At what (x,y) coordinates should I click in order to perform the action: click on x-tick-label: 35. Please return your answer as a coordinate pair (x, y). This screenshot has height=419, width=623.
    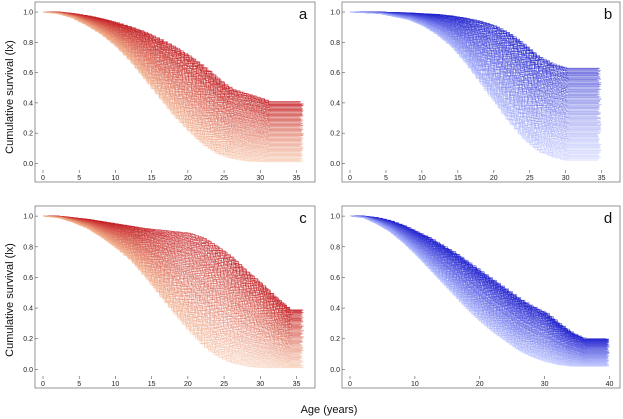
    Looking at the image, I should click on (297, 178).